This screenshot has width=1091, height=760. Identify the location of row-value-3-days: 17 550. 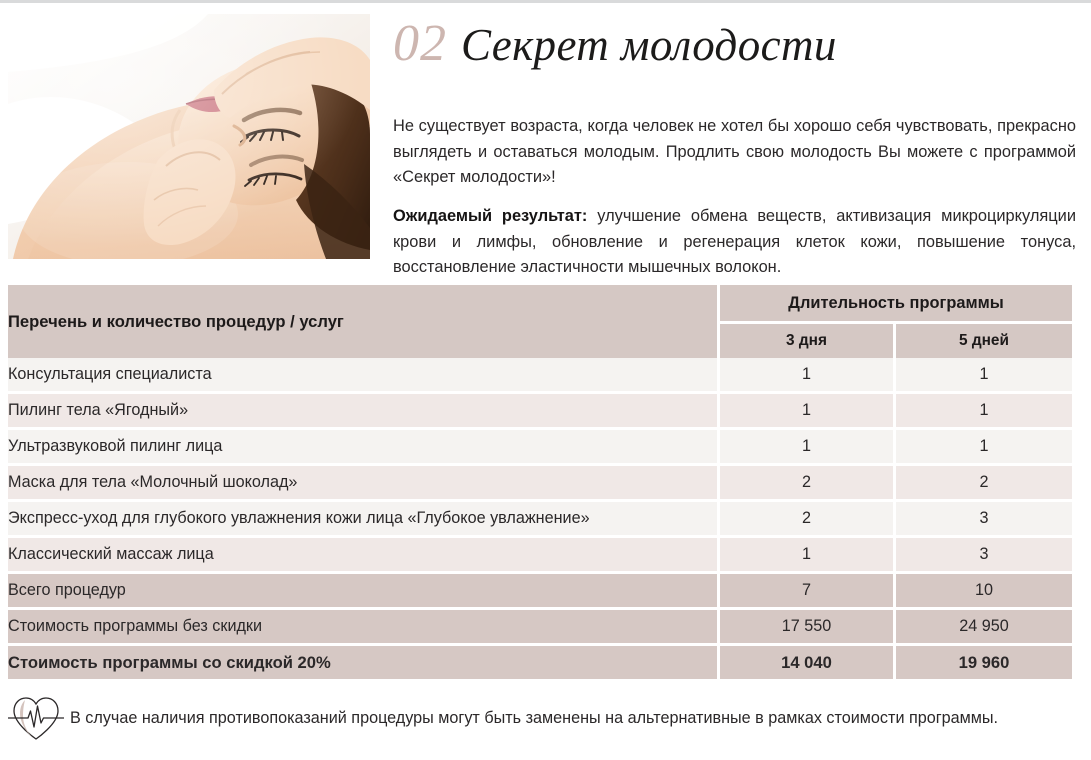
(808, 628).